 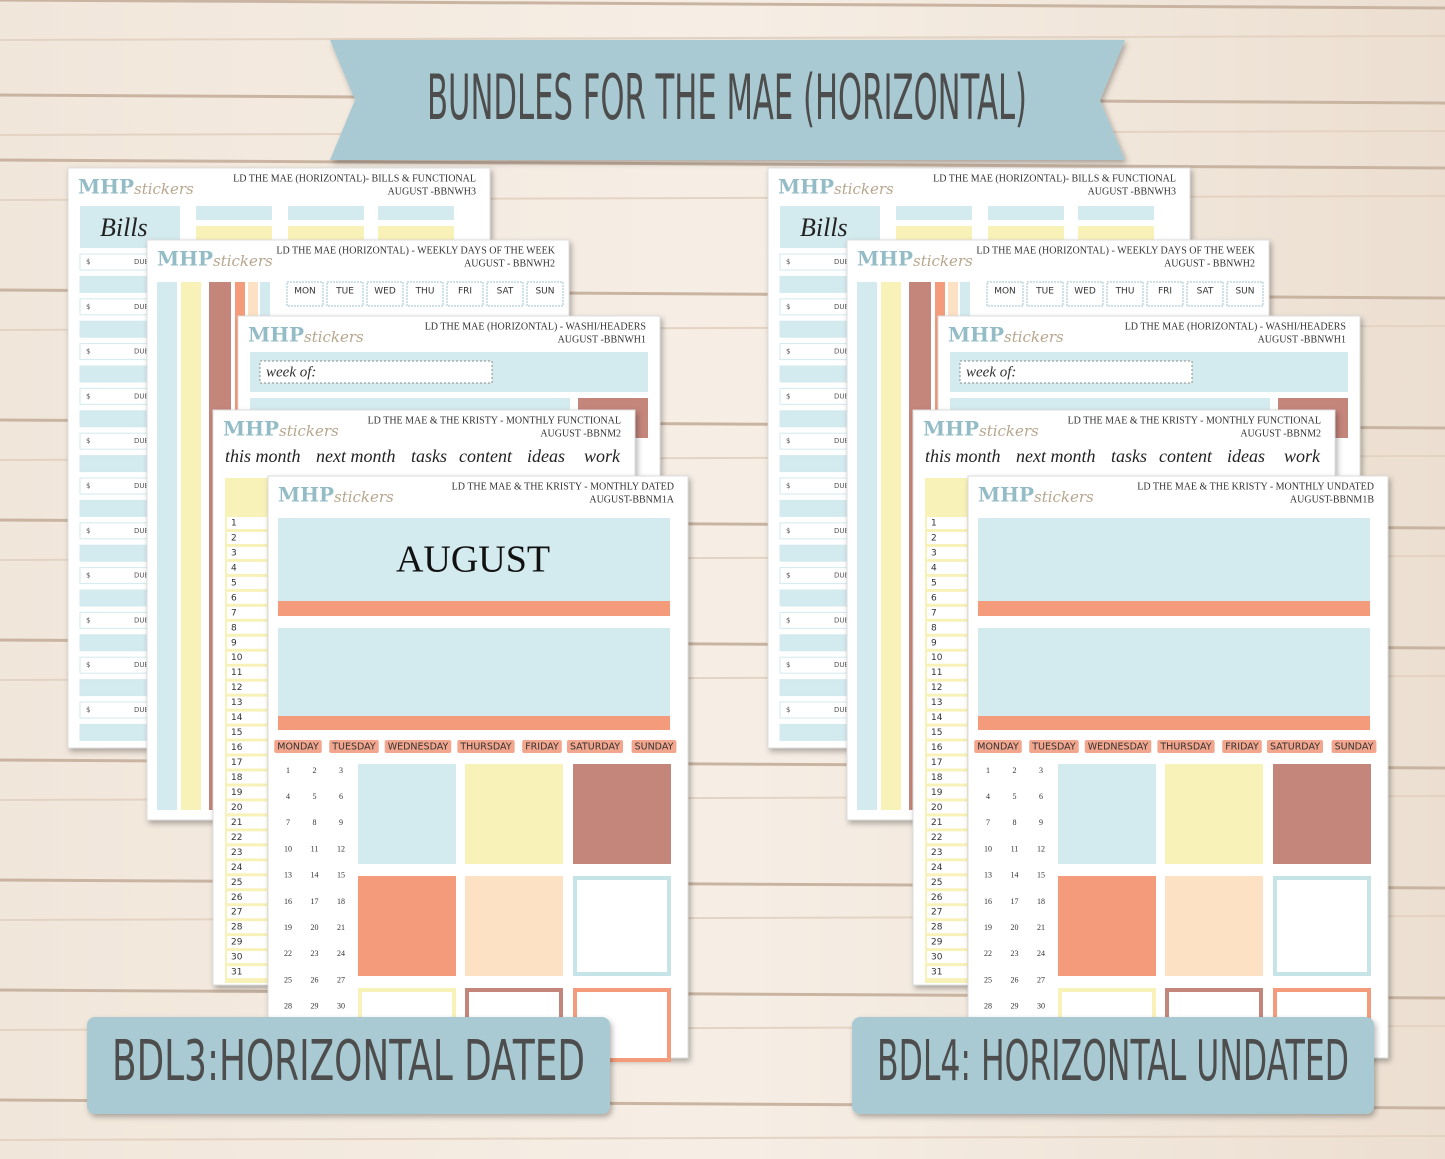 What do you see at coordinates (937, 898) in the screenshot?
I see `day-number: 26` at bounding box center [937, 898].